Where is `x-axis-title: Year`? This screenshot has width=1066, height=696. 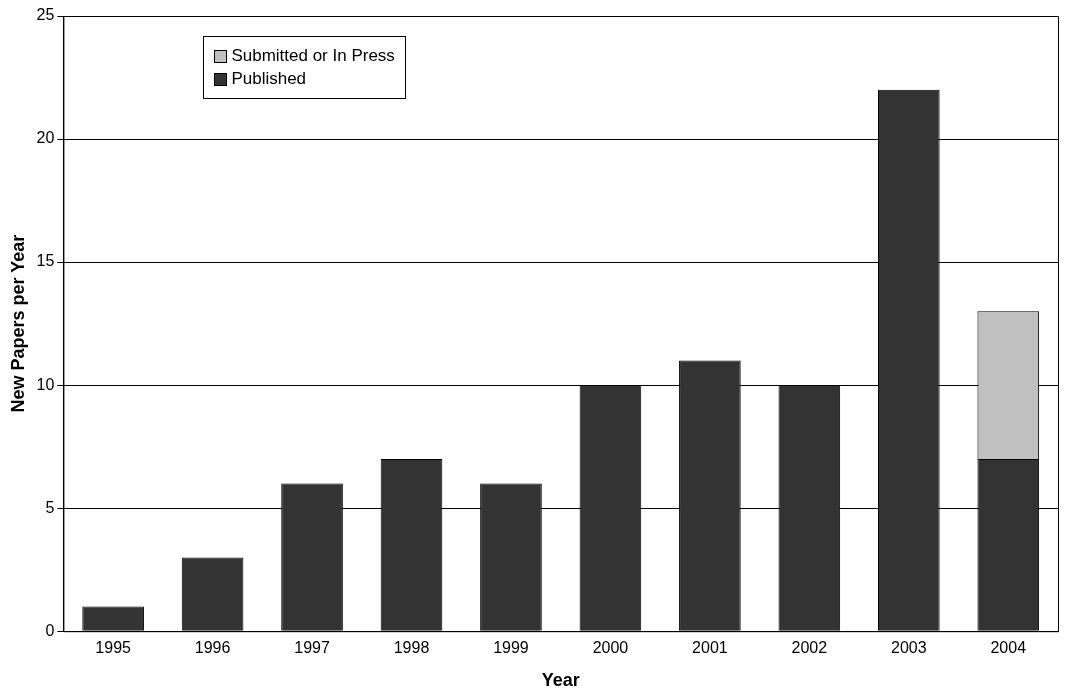 x-axis-title: Year is located at coordinates (560, 680).